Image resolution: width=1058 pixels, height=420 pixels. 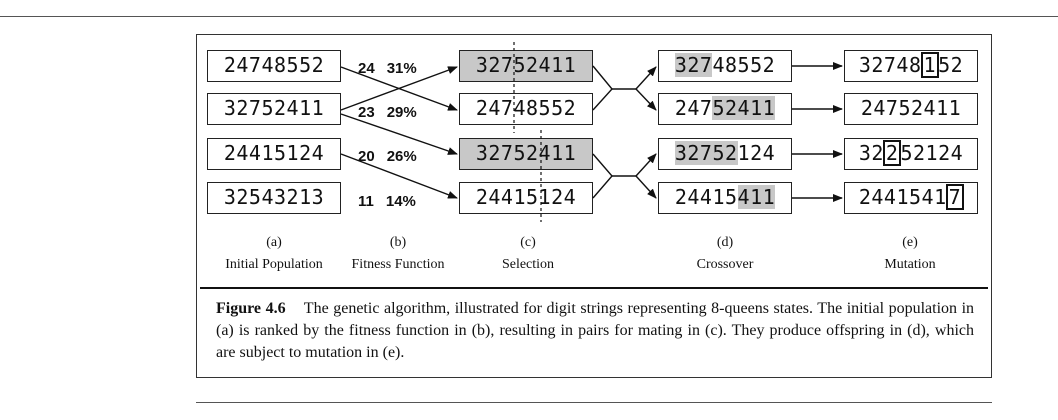 I want to click on crossover-fork-top, so click(x=602, y=88).